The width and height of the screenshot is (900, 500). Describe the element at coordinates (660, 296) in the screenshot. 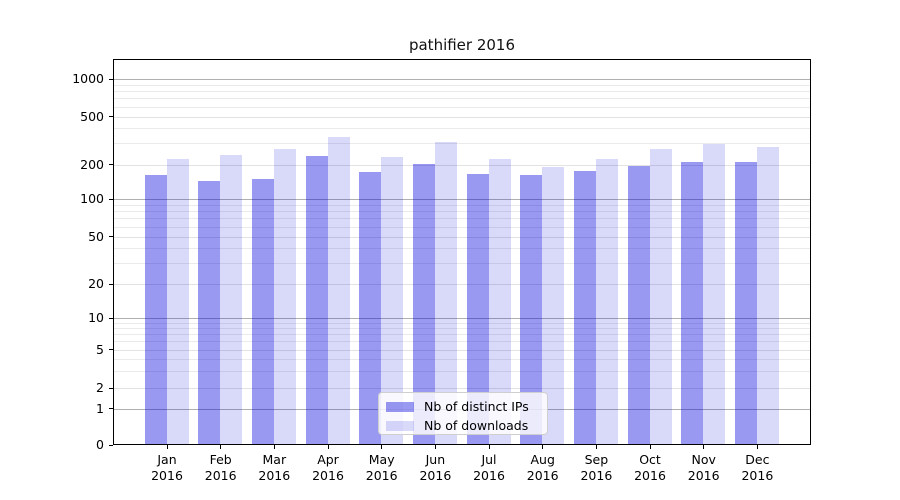

I see `bar-downloads-oct` at that location.